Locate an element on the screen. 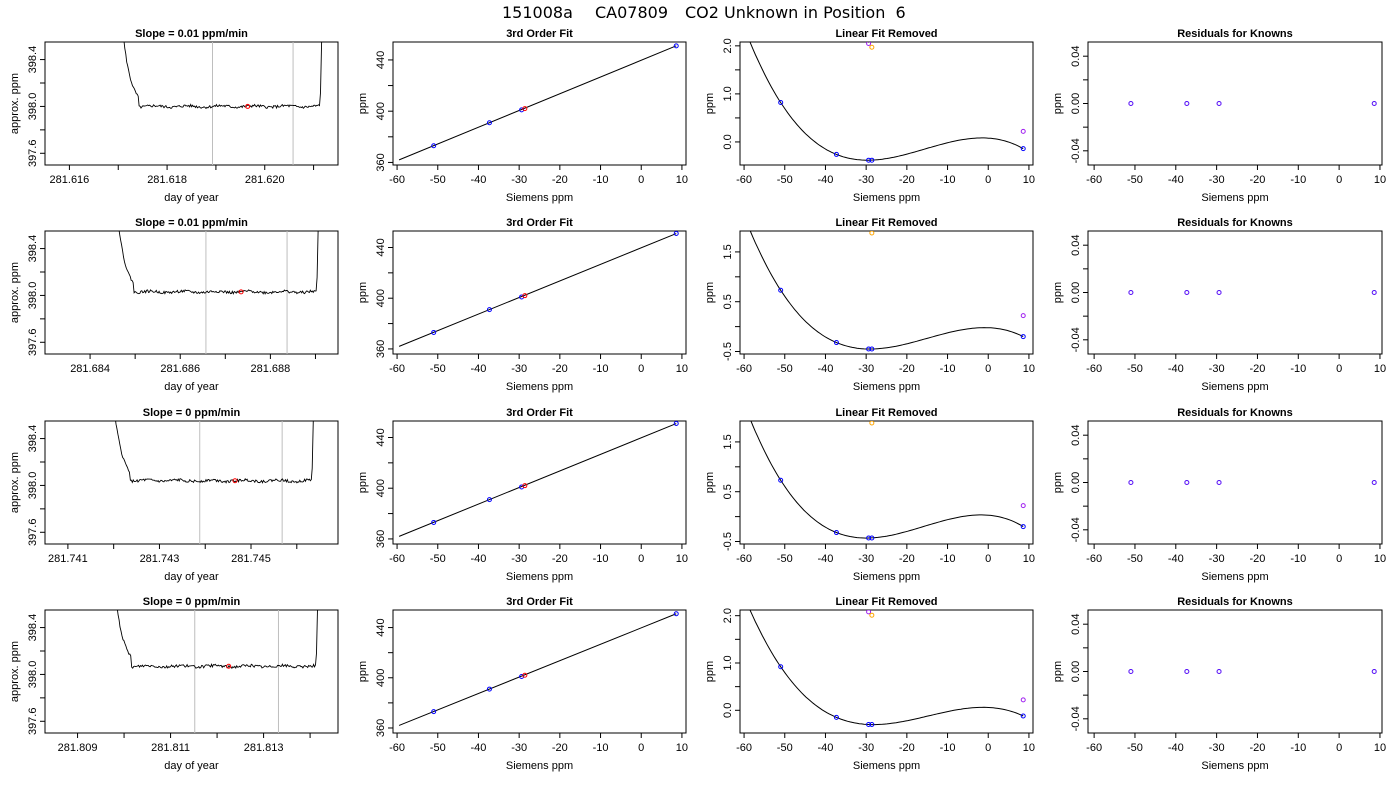  y-axis-label: approx. ppm is located at coordinates (15, 482).